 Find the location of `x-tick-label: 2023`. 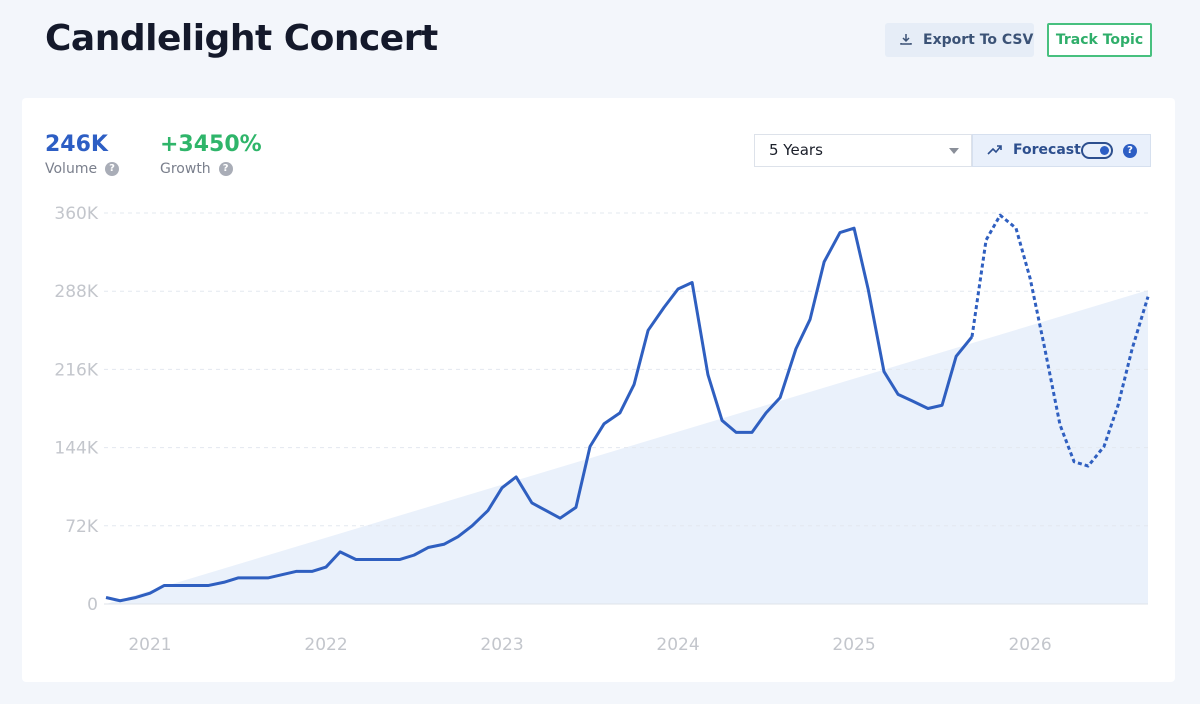

x-tick-label: 2023 is located at coordinates (501, 645).